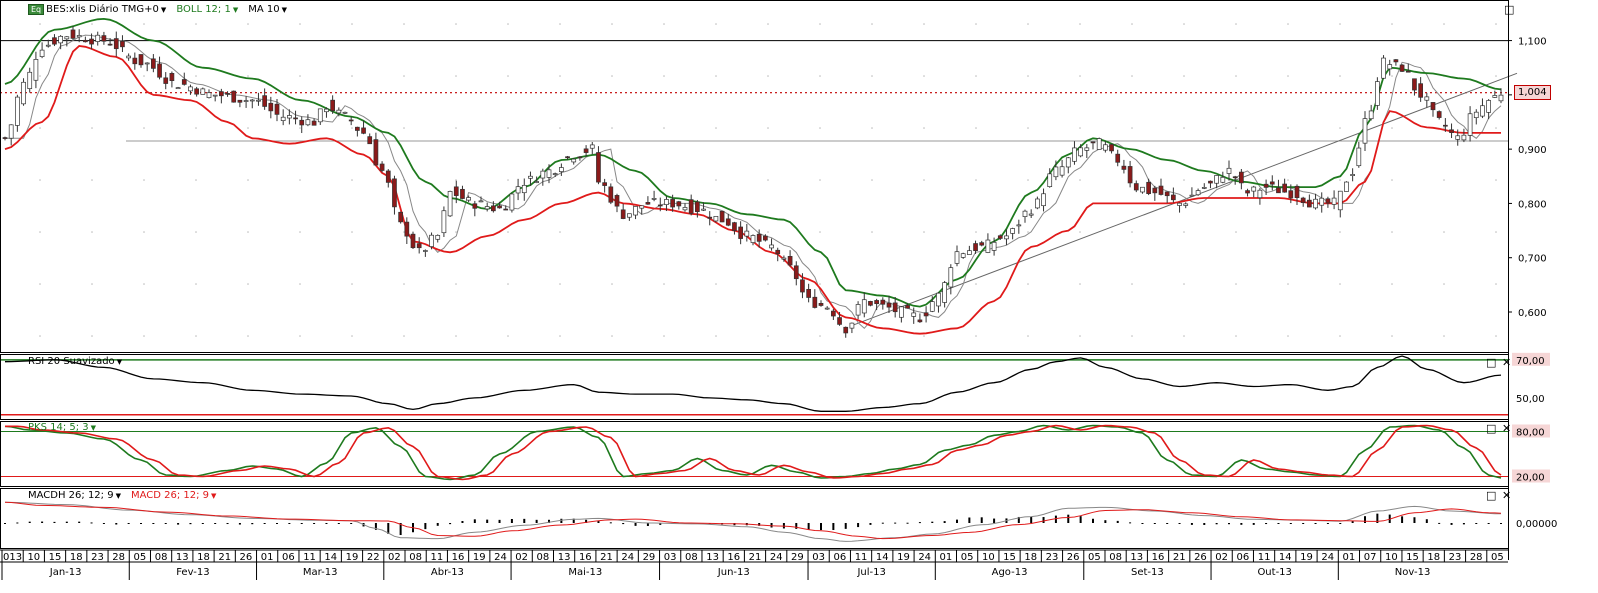  I want to click on rsi-maximize-button: □, so click(1491, 362).